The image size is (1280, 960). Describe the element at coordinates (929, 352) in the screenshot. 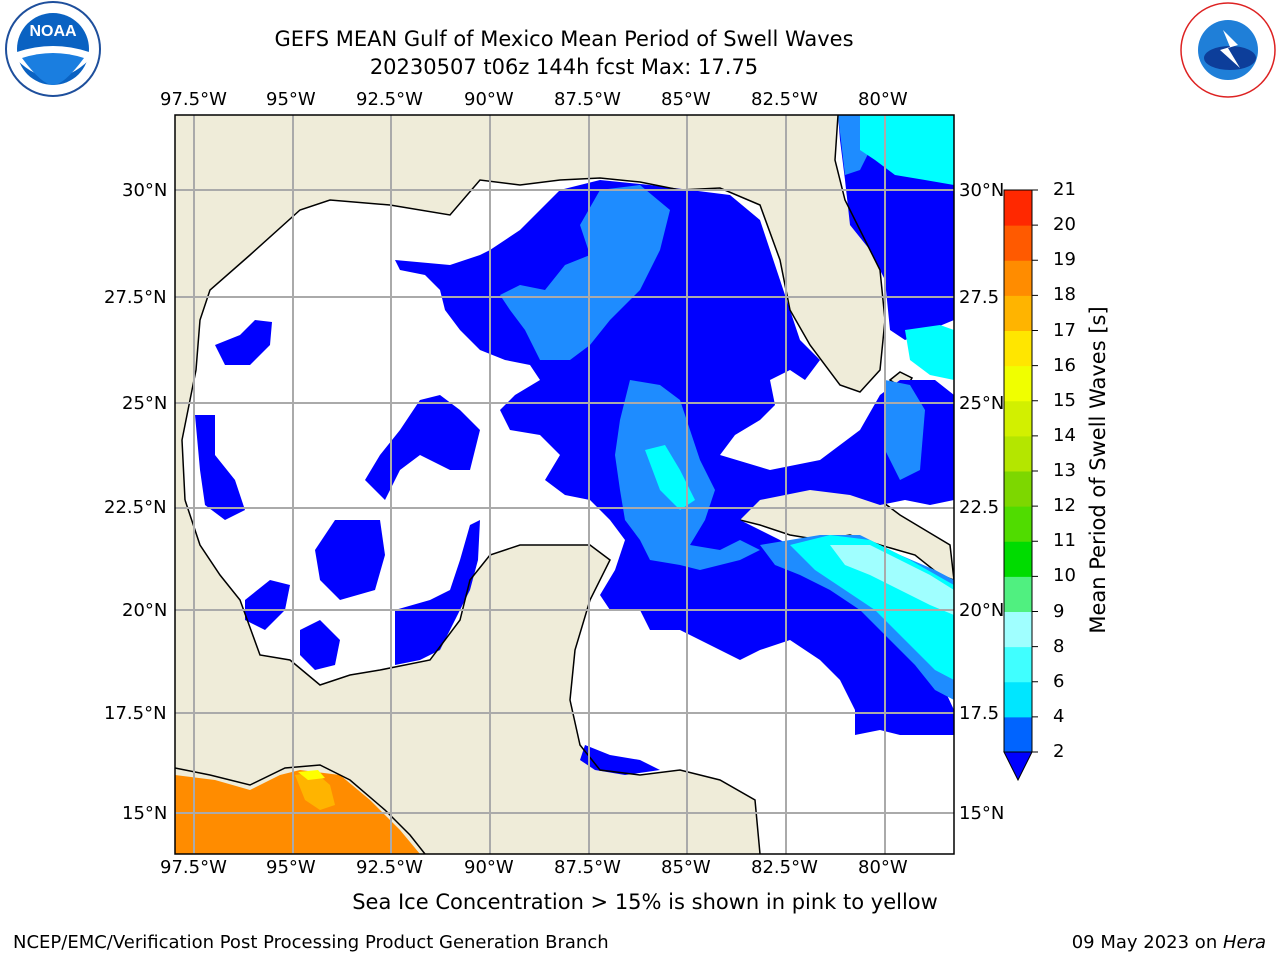

I see `swell-region-6-8-d` at that location.